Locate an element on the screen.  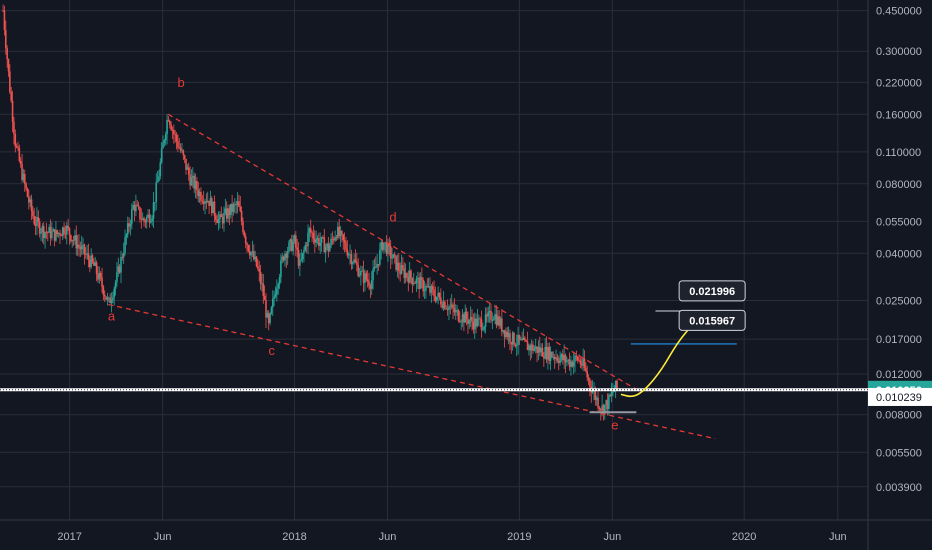
projection-curve is located at coordinates (658, 358).